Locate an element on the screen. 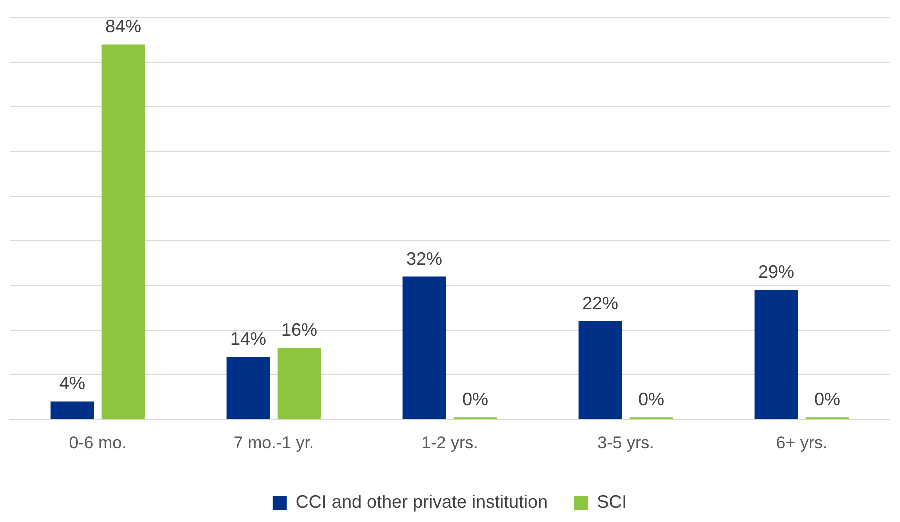  data-label: 29% is located at coordinates (776, 272).